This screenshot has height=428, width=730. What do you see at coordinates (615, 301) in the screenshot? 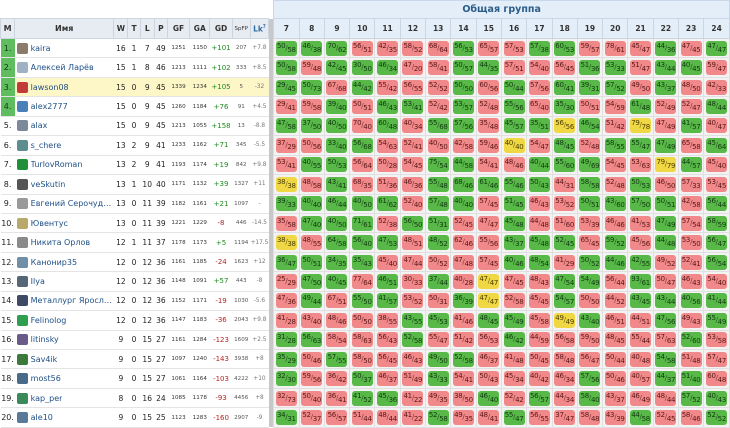
I see `match-cell: 44/52` at bounding box center [615, 301].